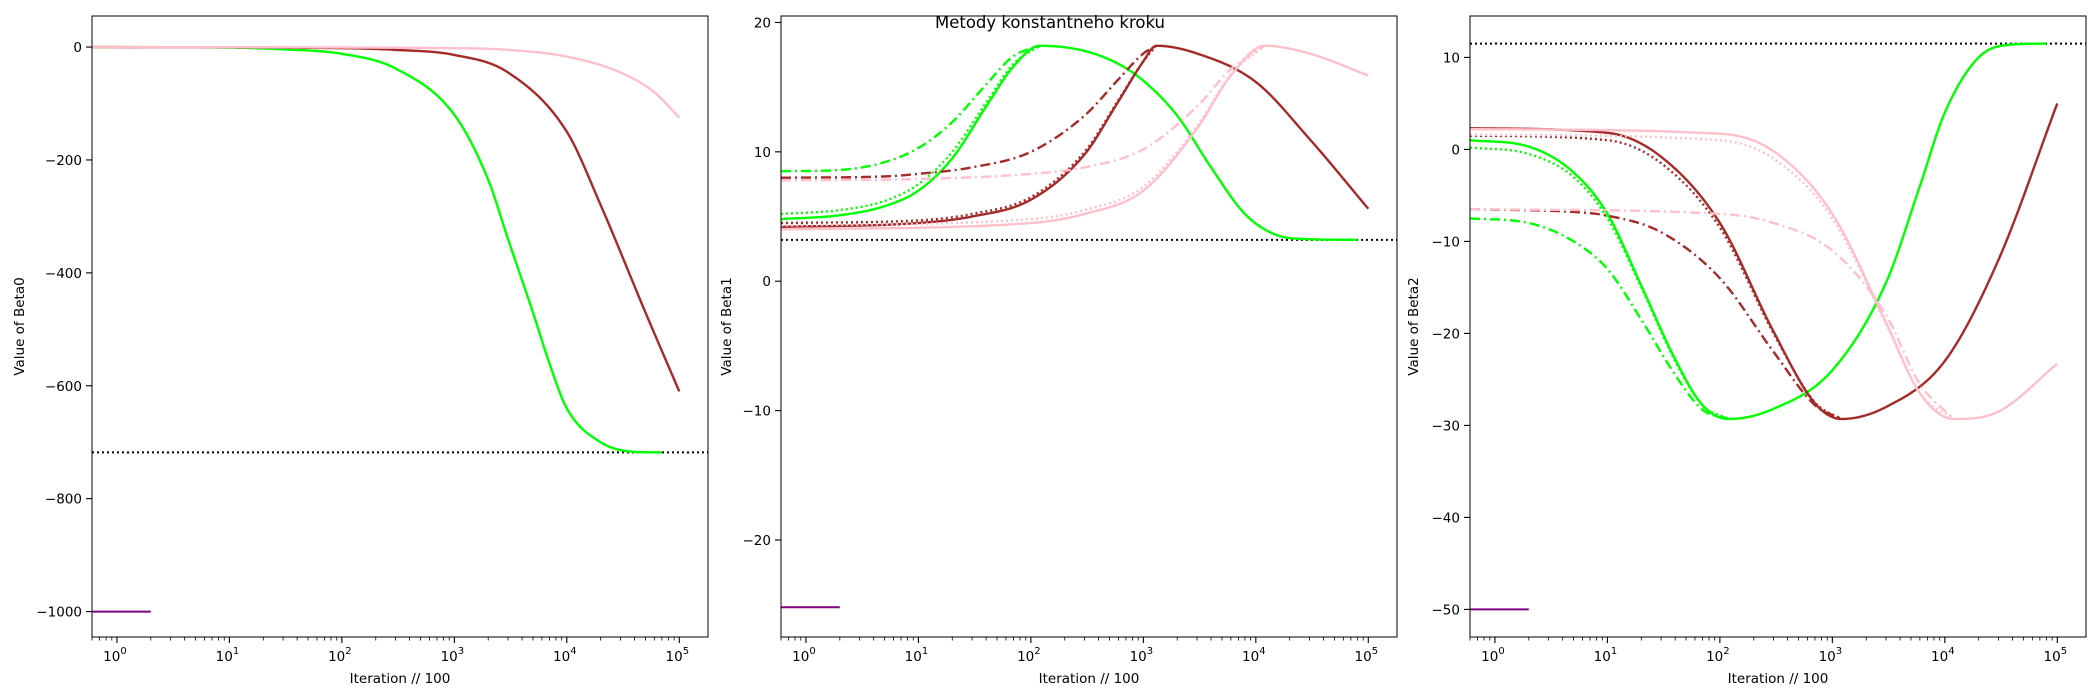  I want to click on y-tick-label: −200, so click(63, 161).